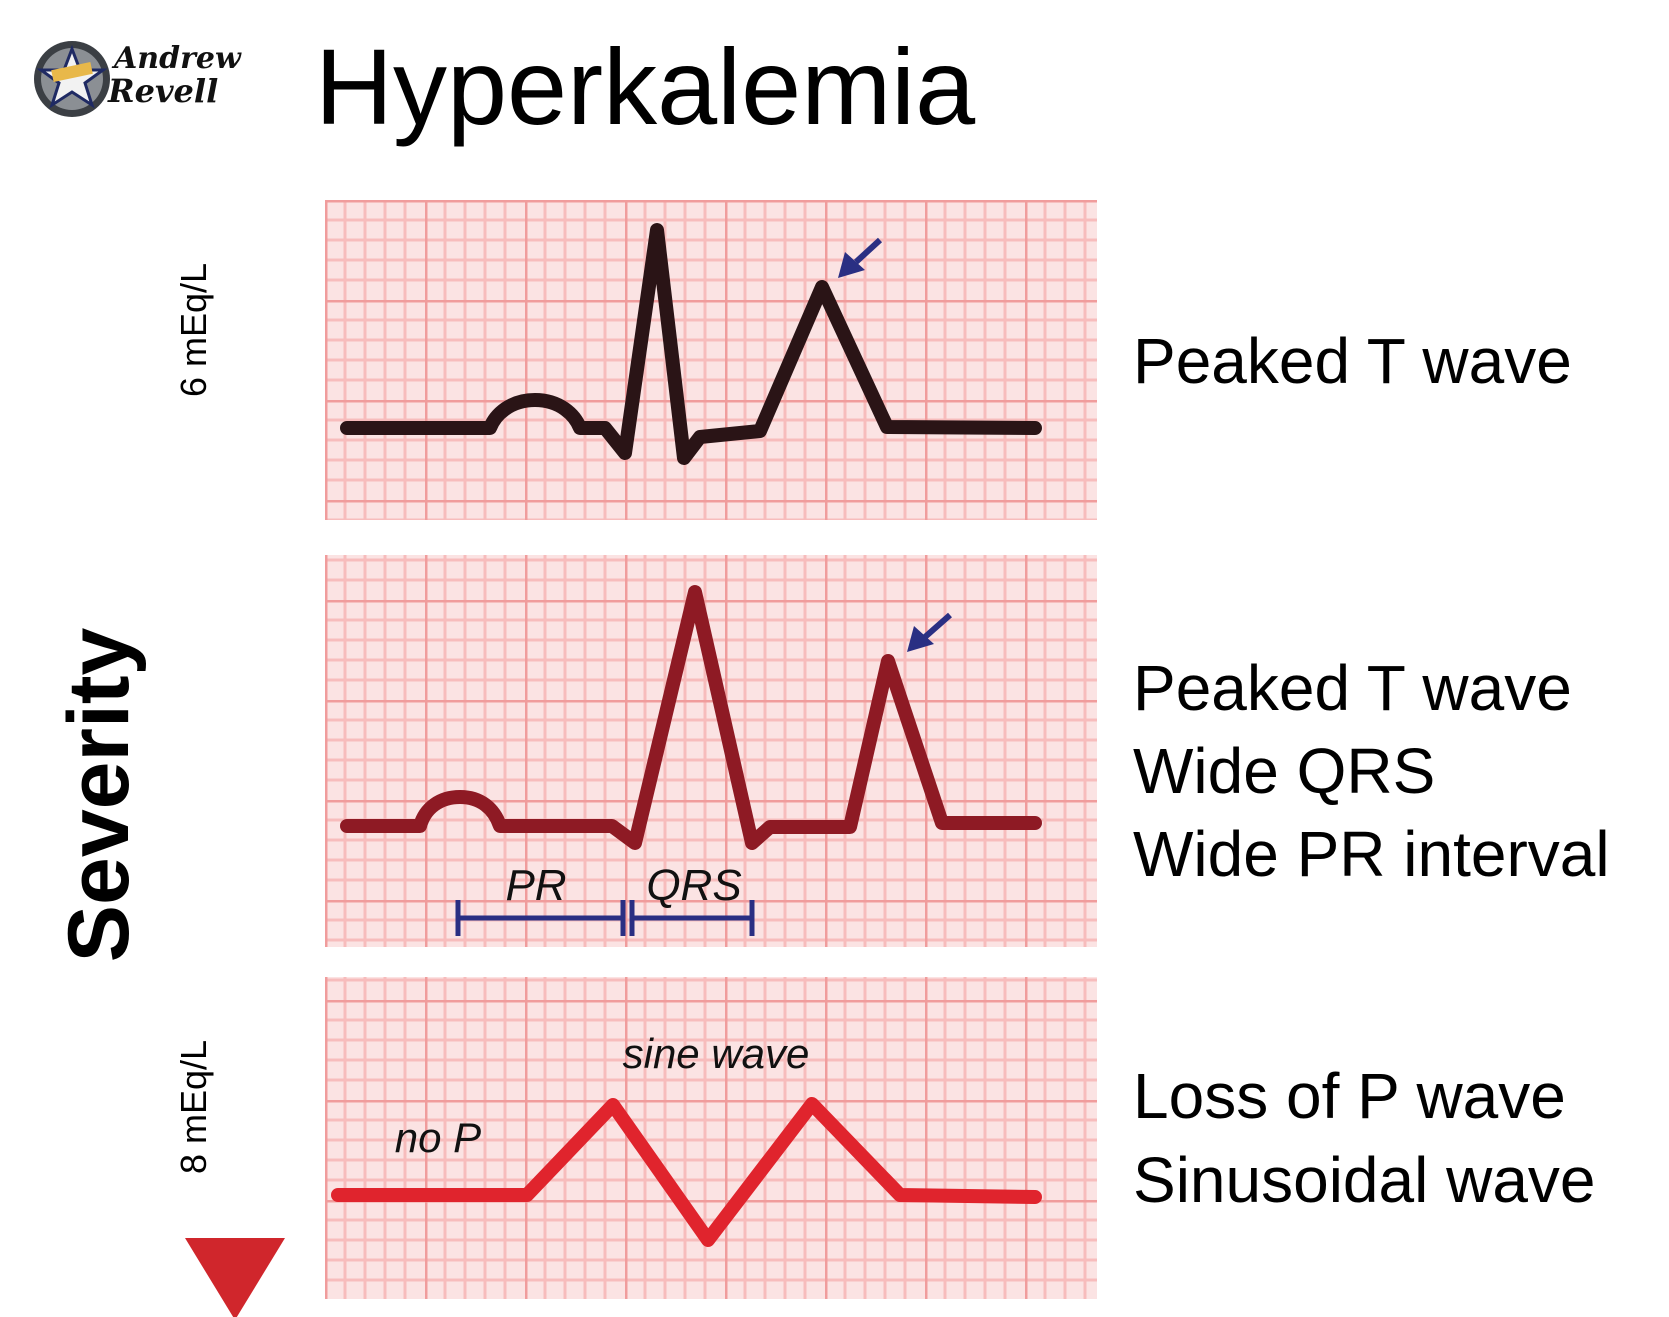  What do you see at coordinates (1352, 688) in the screenshot?
I see `panel-2-description-1: Peaked T wave` at bounding box center [1352, 688].